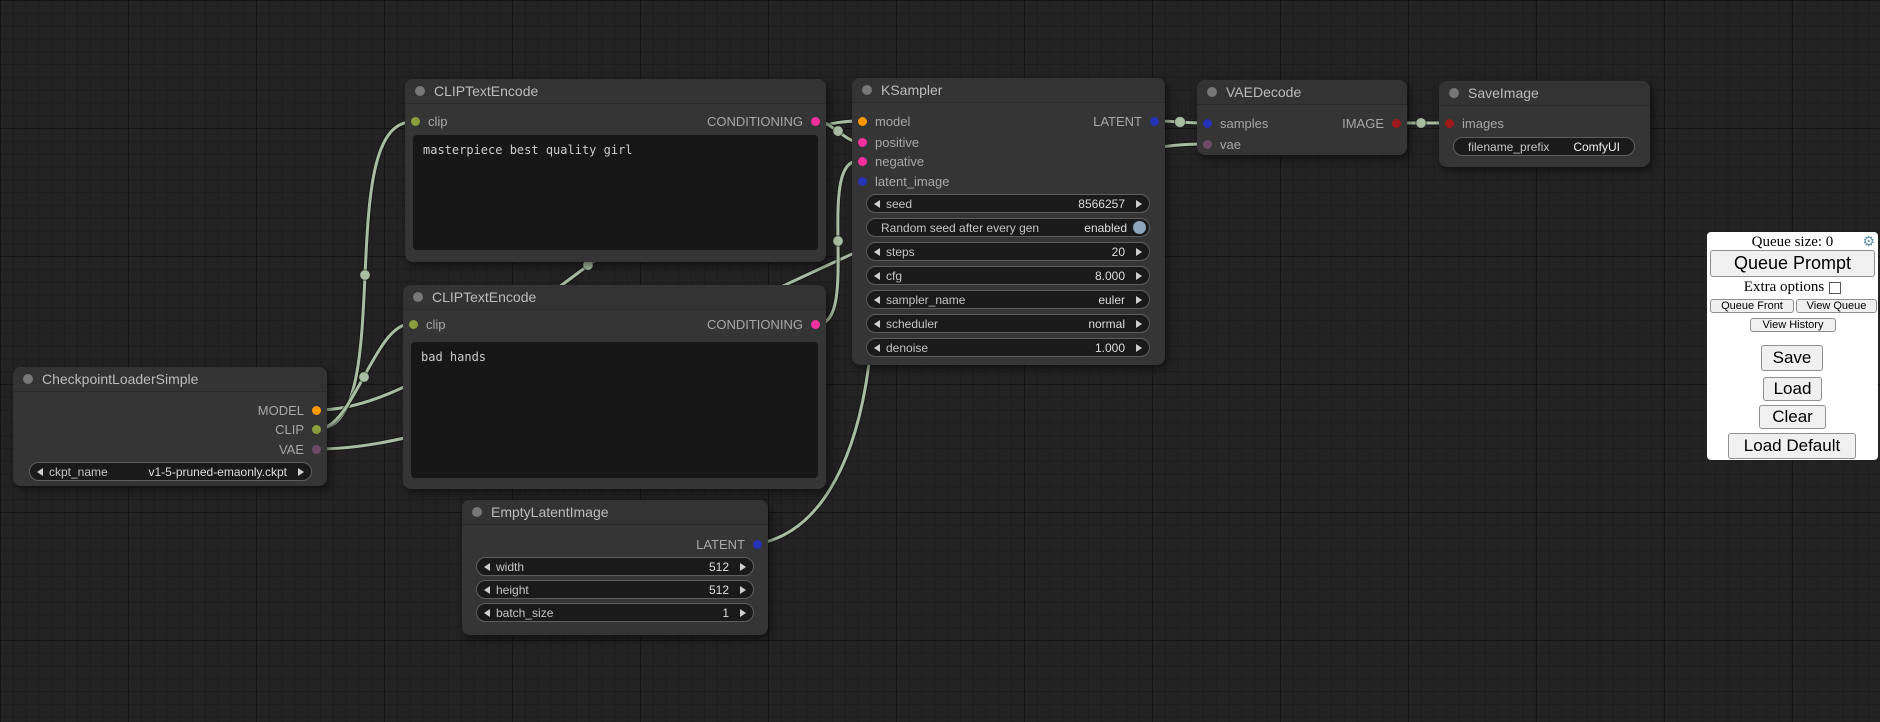 The width and height of the screenshot is (1880, 722). Describe the element at coordinates (1868, 241) in the screenshot. I see `settings-gear-icon: ⚙` at that location.